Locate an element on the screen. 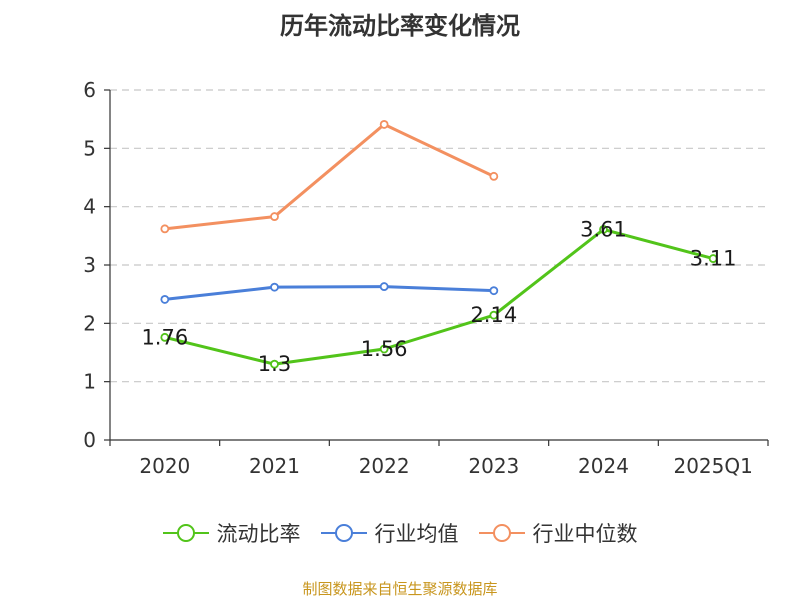 The image size is (800, 600). legend-item-current-ratio: 流动比率 is located at coordinates (231, 533).